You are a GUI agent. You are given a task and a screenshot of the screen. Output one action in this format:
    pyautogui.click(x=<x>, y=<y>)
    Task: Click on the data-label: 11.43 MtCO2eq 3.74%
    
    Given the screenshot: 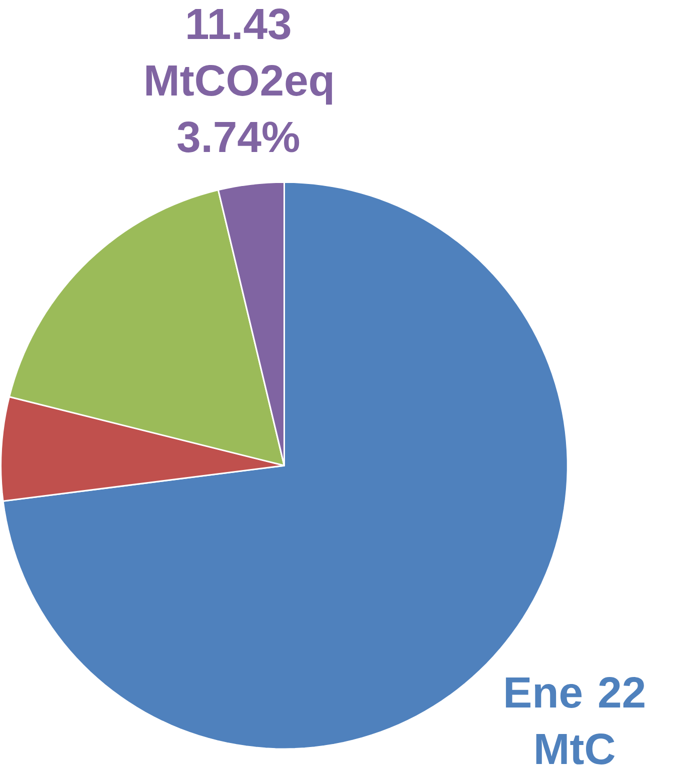 What is the action you would take?
    pyautogui.click(x=239, y=80)
    